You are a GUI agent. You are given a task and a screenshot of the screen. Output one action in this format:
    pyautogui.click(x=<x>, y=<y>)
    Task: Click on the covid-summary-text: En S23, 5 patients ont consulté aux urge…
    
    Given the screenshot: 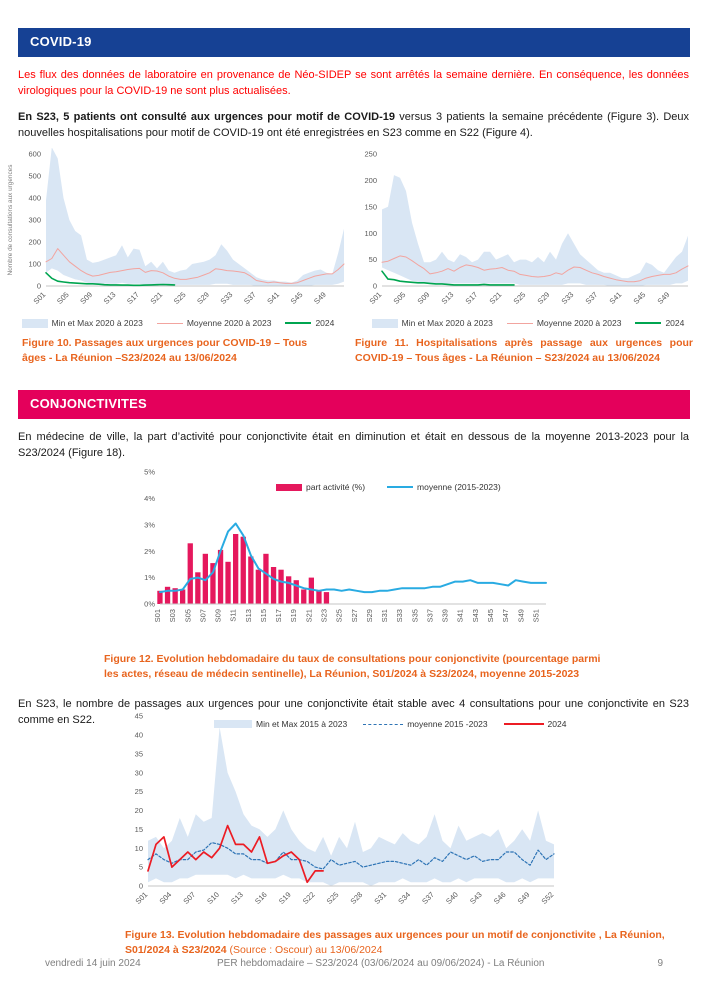 What is the action you would take?
    pyautogui.click(x=353, y=126)
    